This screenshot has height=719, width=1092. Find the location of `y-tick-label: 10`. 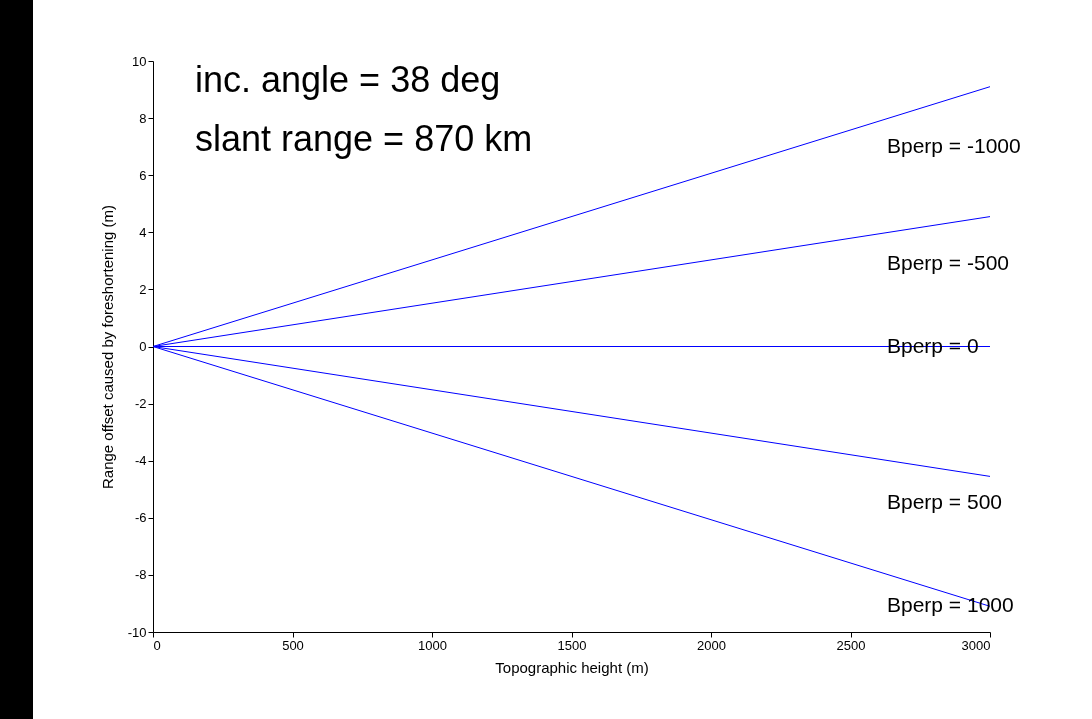

y-tick-label: 10 is located at coordinates (139, 61).